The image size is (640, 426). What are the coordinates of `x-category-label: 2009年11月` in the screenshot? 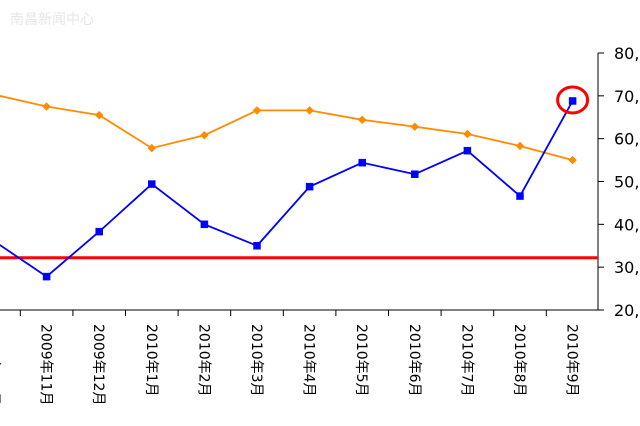 It's located at (46, 364).